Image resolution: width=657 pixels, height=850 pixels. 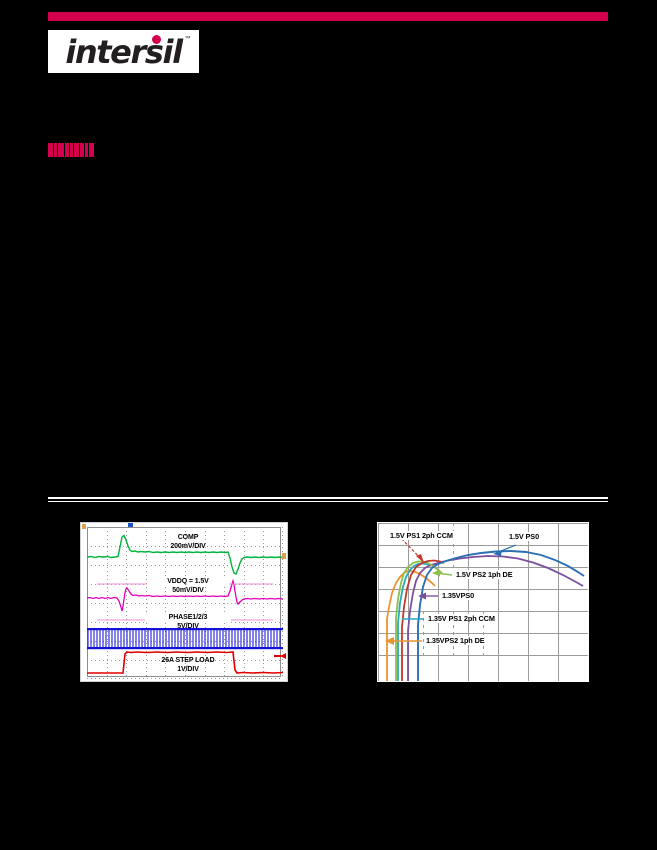 I want to click on trace-comp, so click(x=185, y=554).